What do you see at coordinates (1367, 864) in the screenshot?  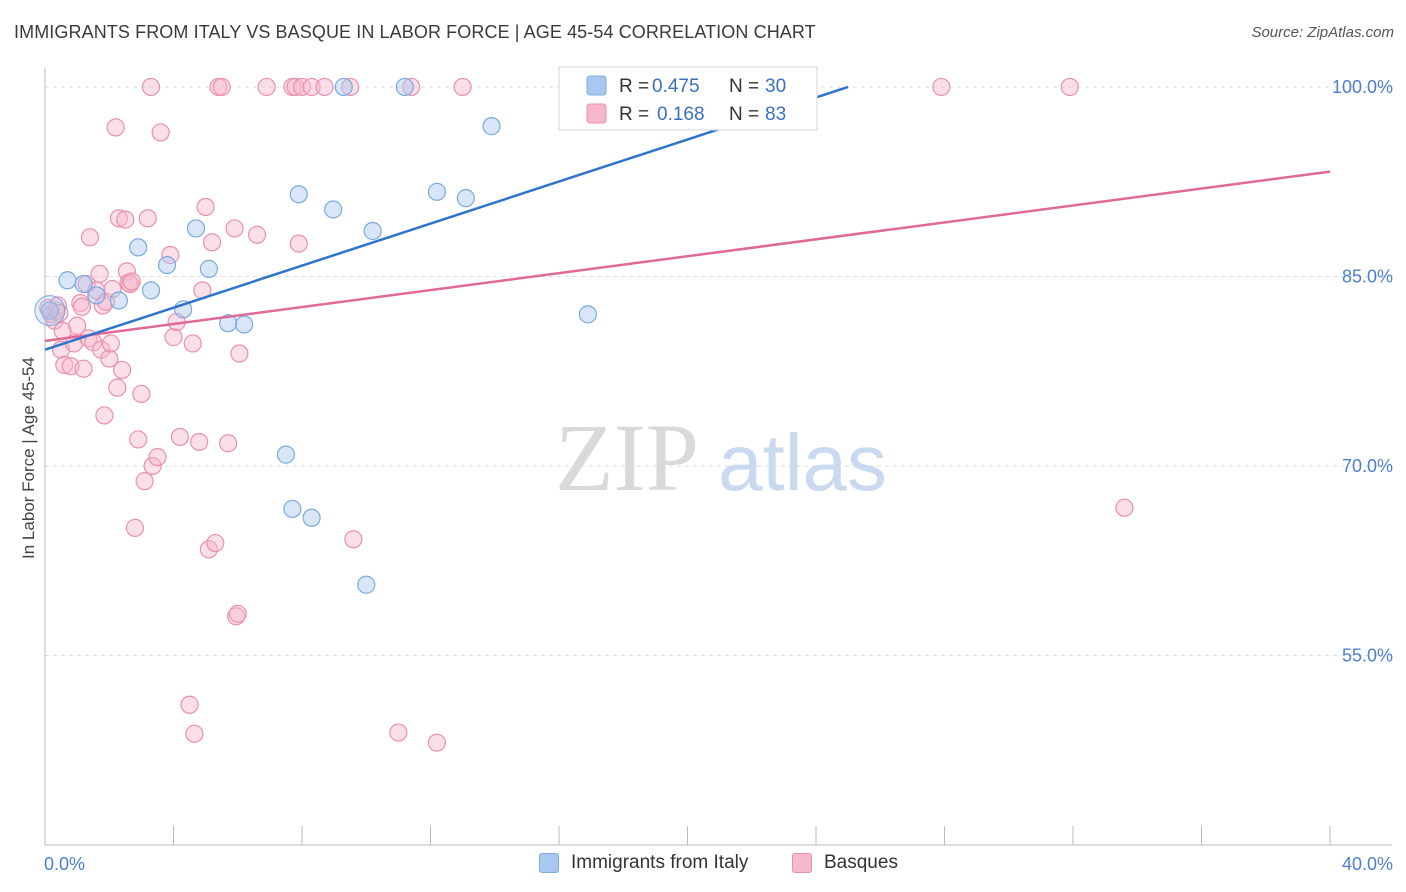 I see `x-tick-label: 40.0%` at bounding box center [1367, 864].